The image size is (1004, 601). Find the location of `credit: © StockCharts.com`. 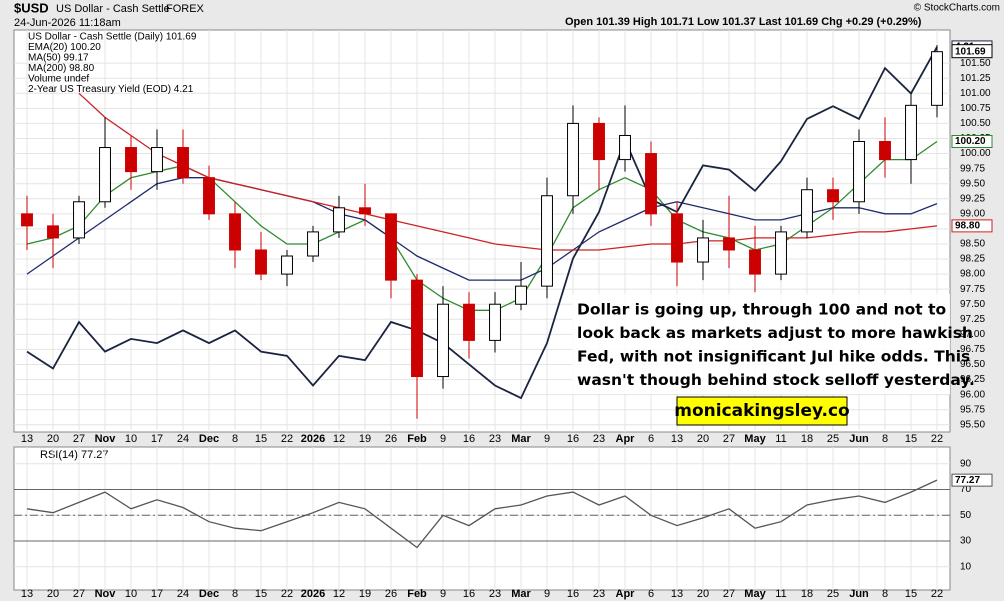

credit: © StockCharts.com is located at coordinates (957, 8).